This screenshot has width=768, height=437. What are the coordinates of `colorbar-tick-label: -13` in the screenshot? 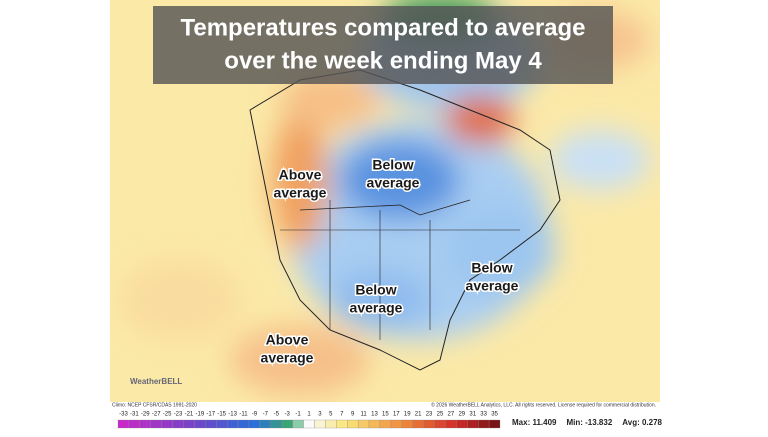 It's located at (232, 415).